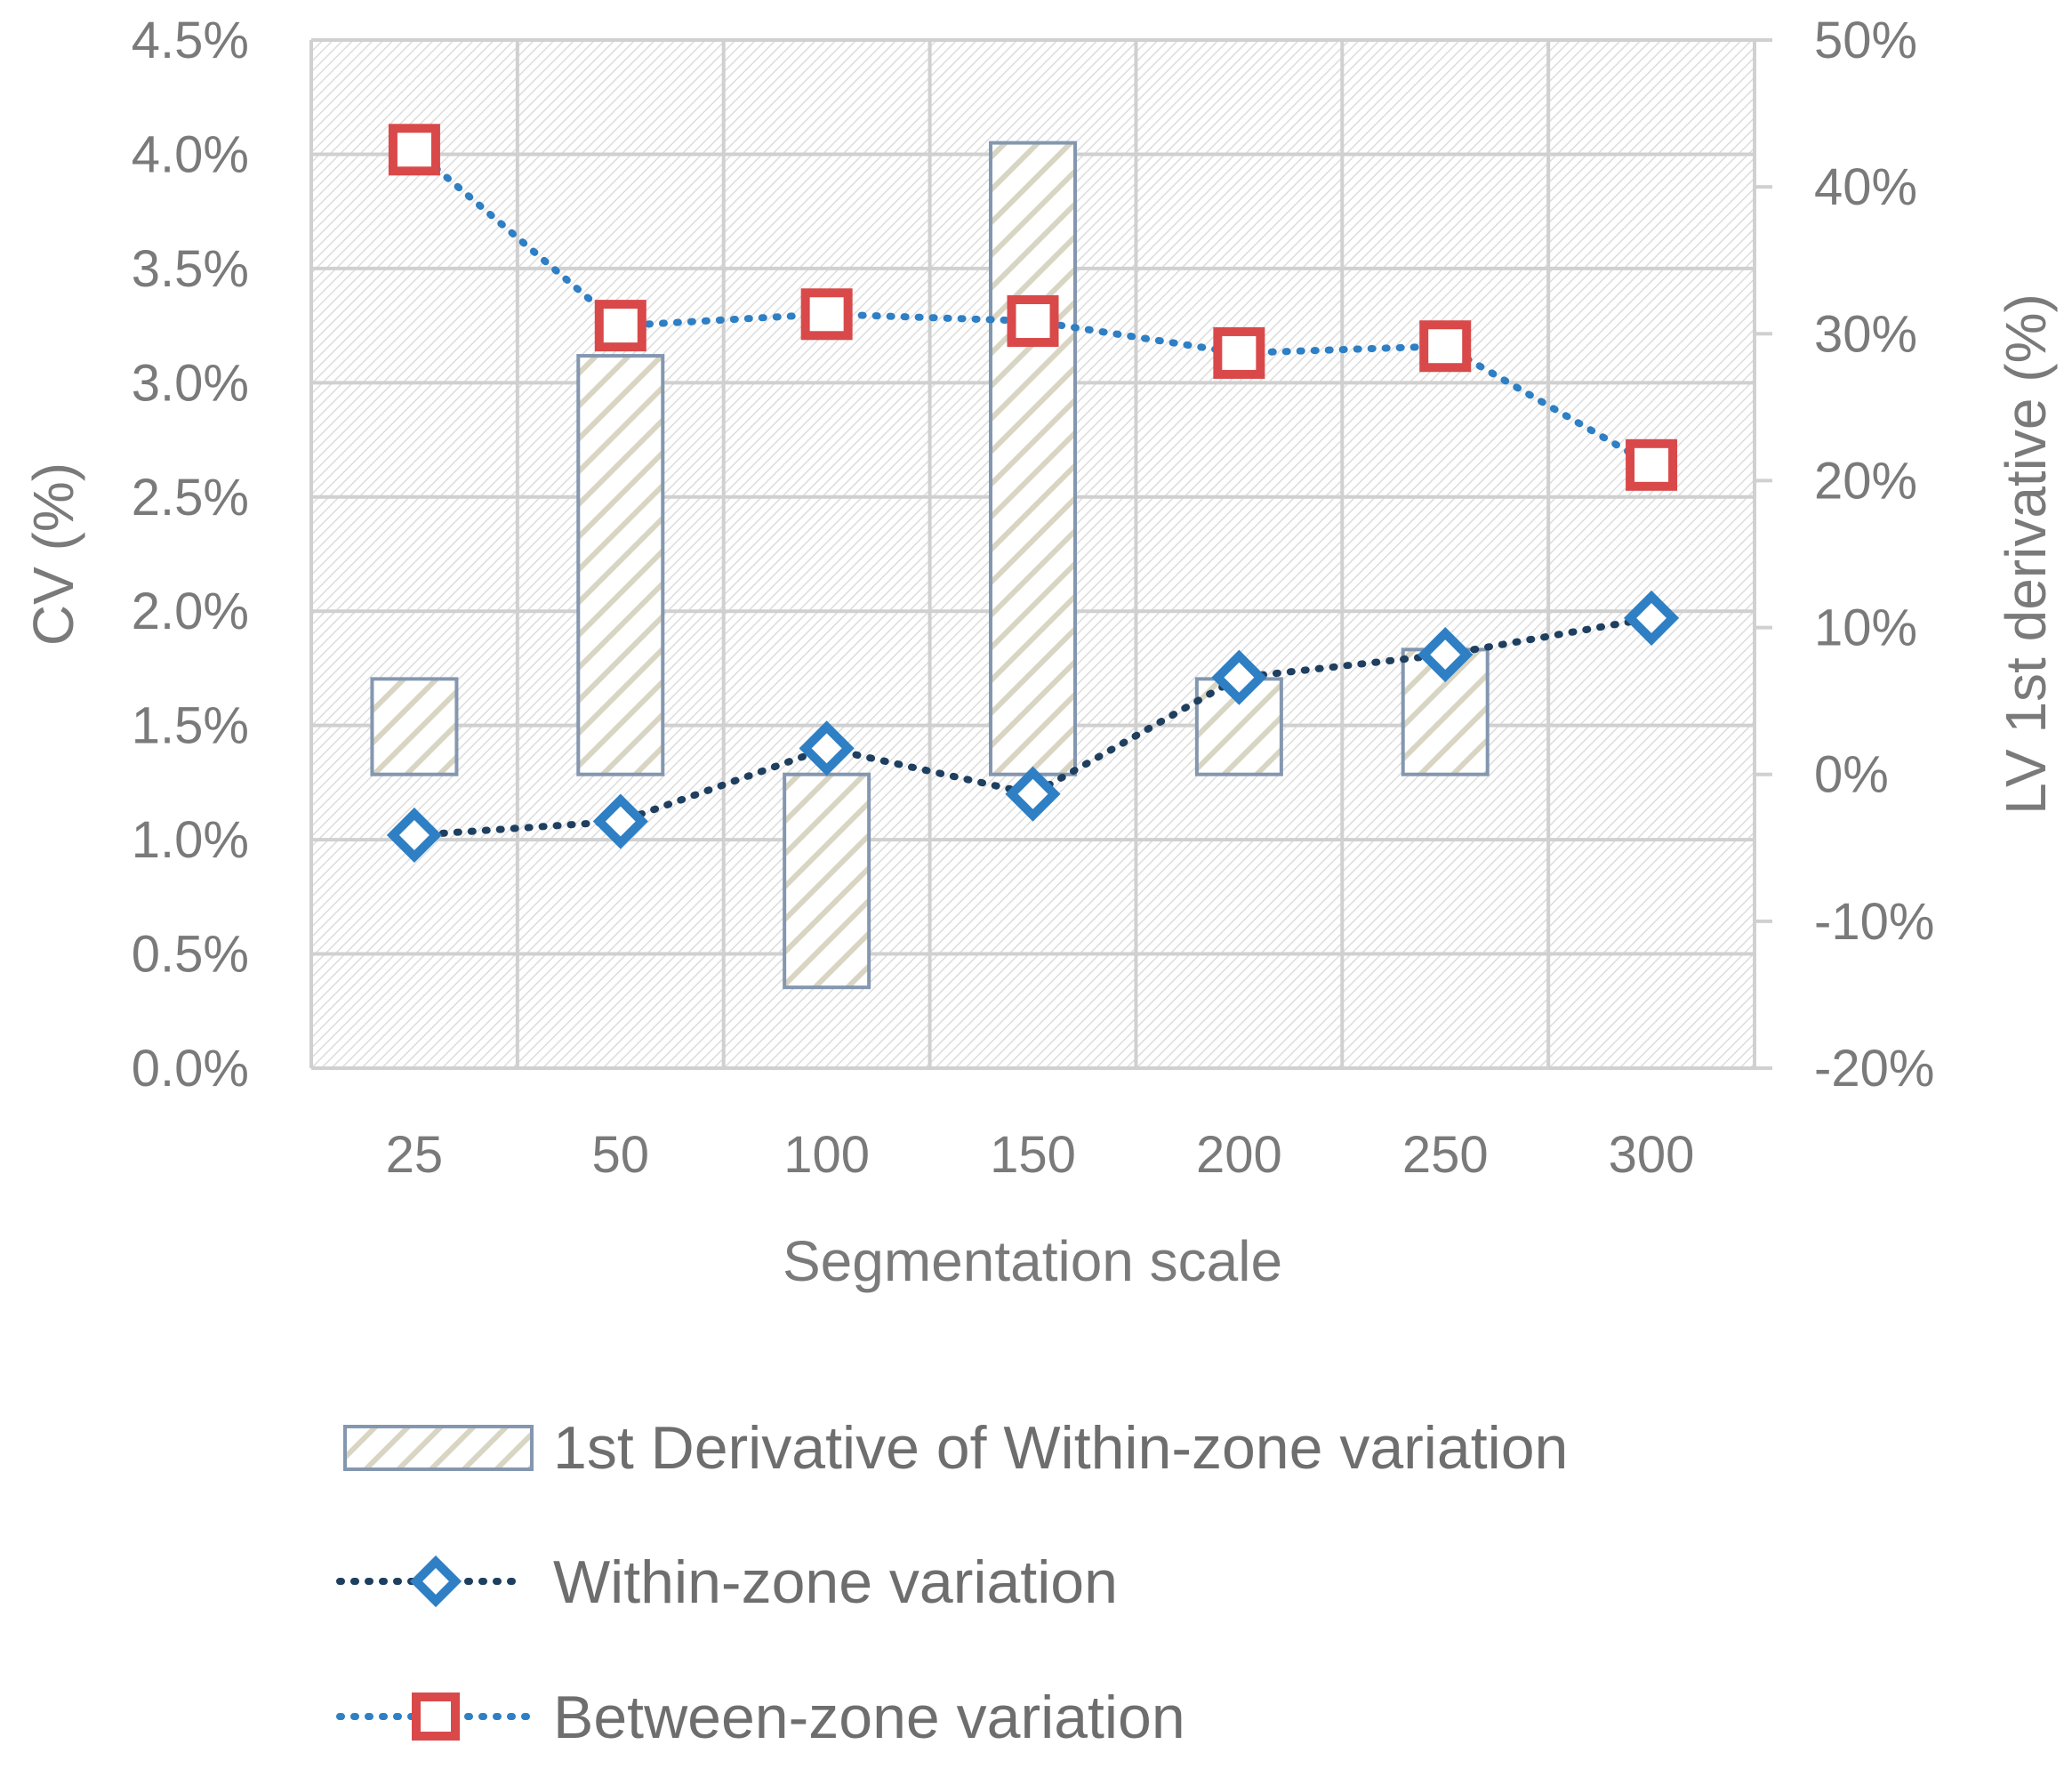  Describe the element at coordinates (190, 611) in the screenshot. I see `y-tick-label: 2.0%` at that location.